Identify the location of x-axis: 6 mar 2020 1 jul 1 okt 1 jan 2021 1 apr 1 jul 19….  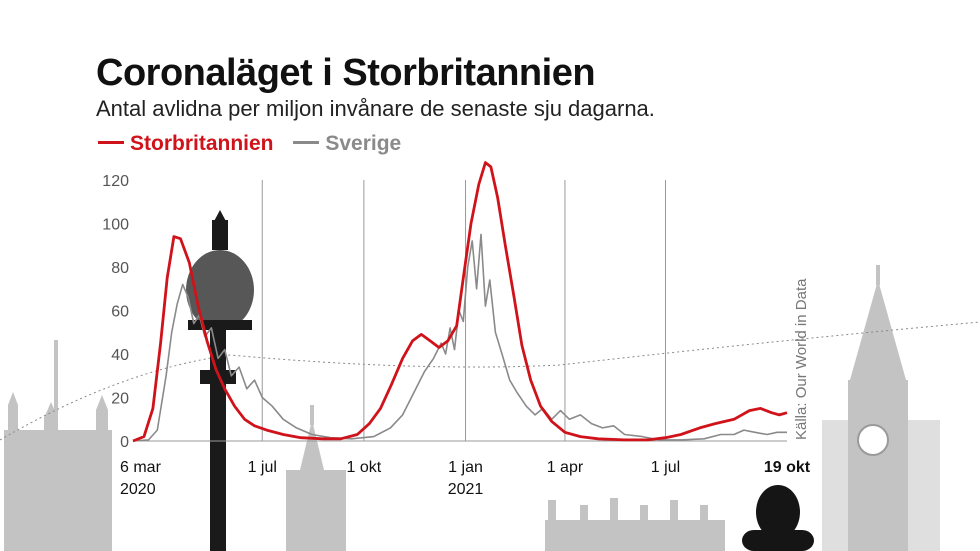
(465, 478).